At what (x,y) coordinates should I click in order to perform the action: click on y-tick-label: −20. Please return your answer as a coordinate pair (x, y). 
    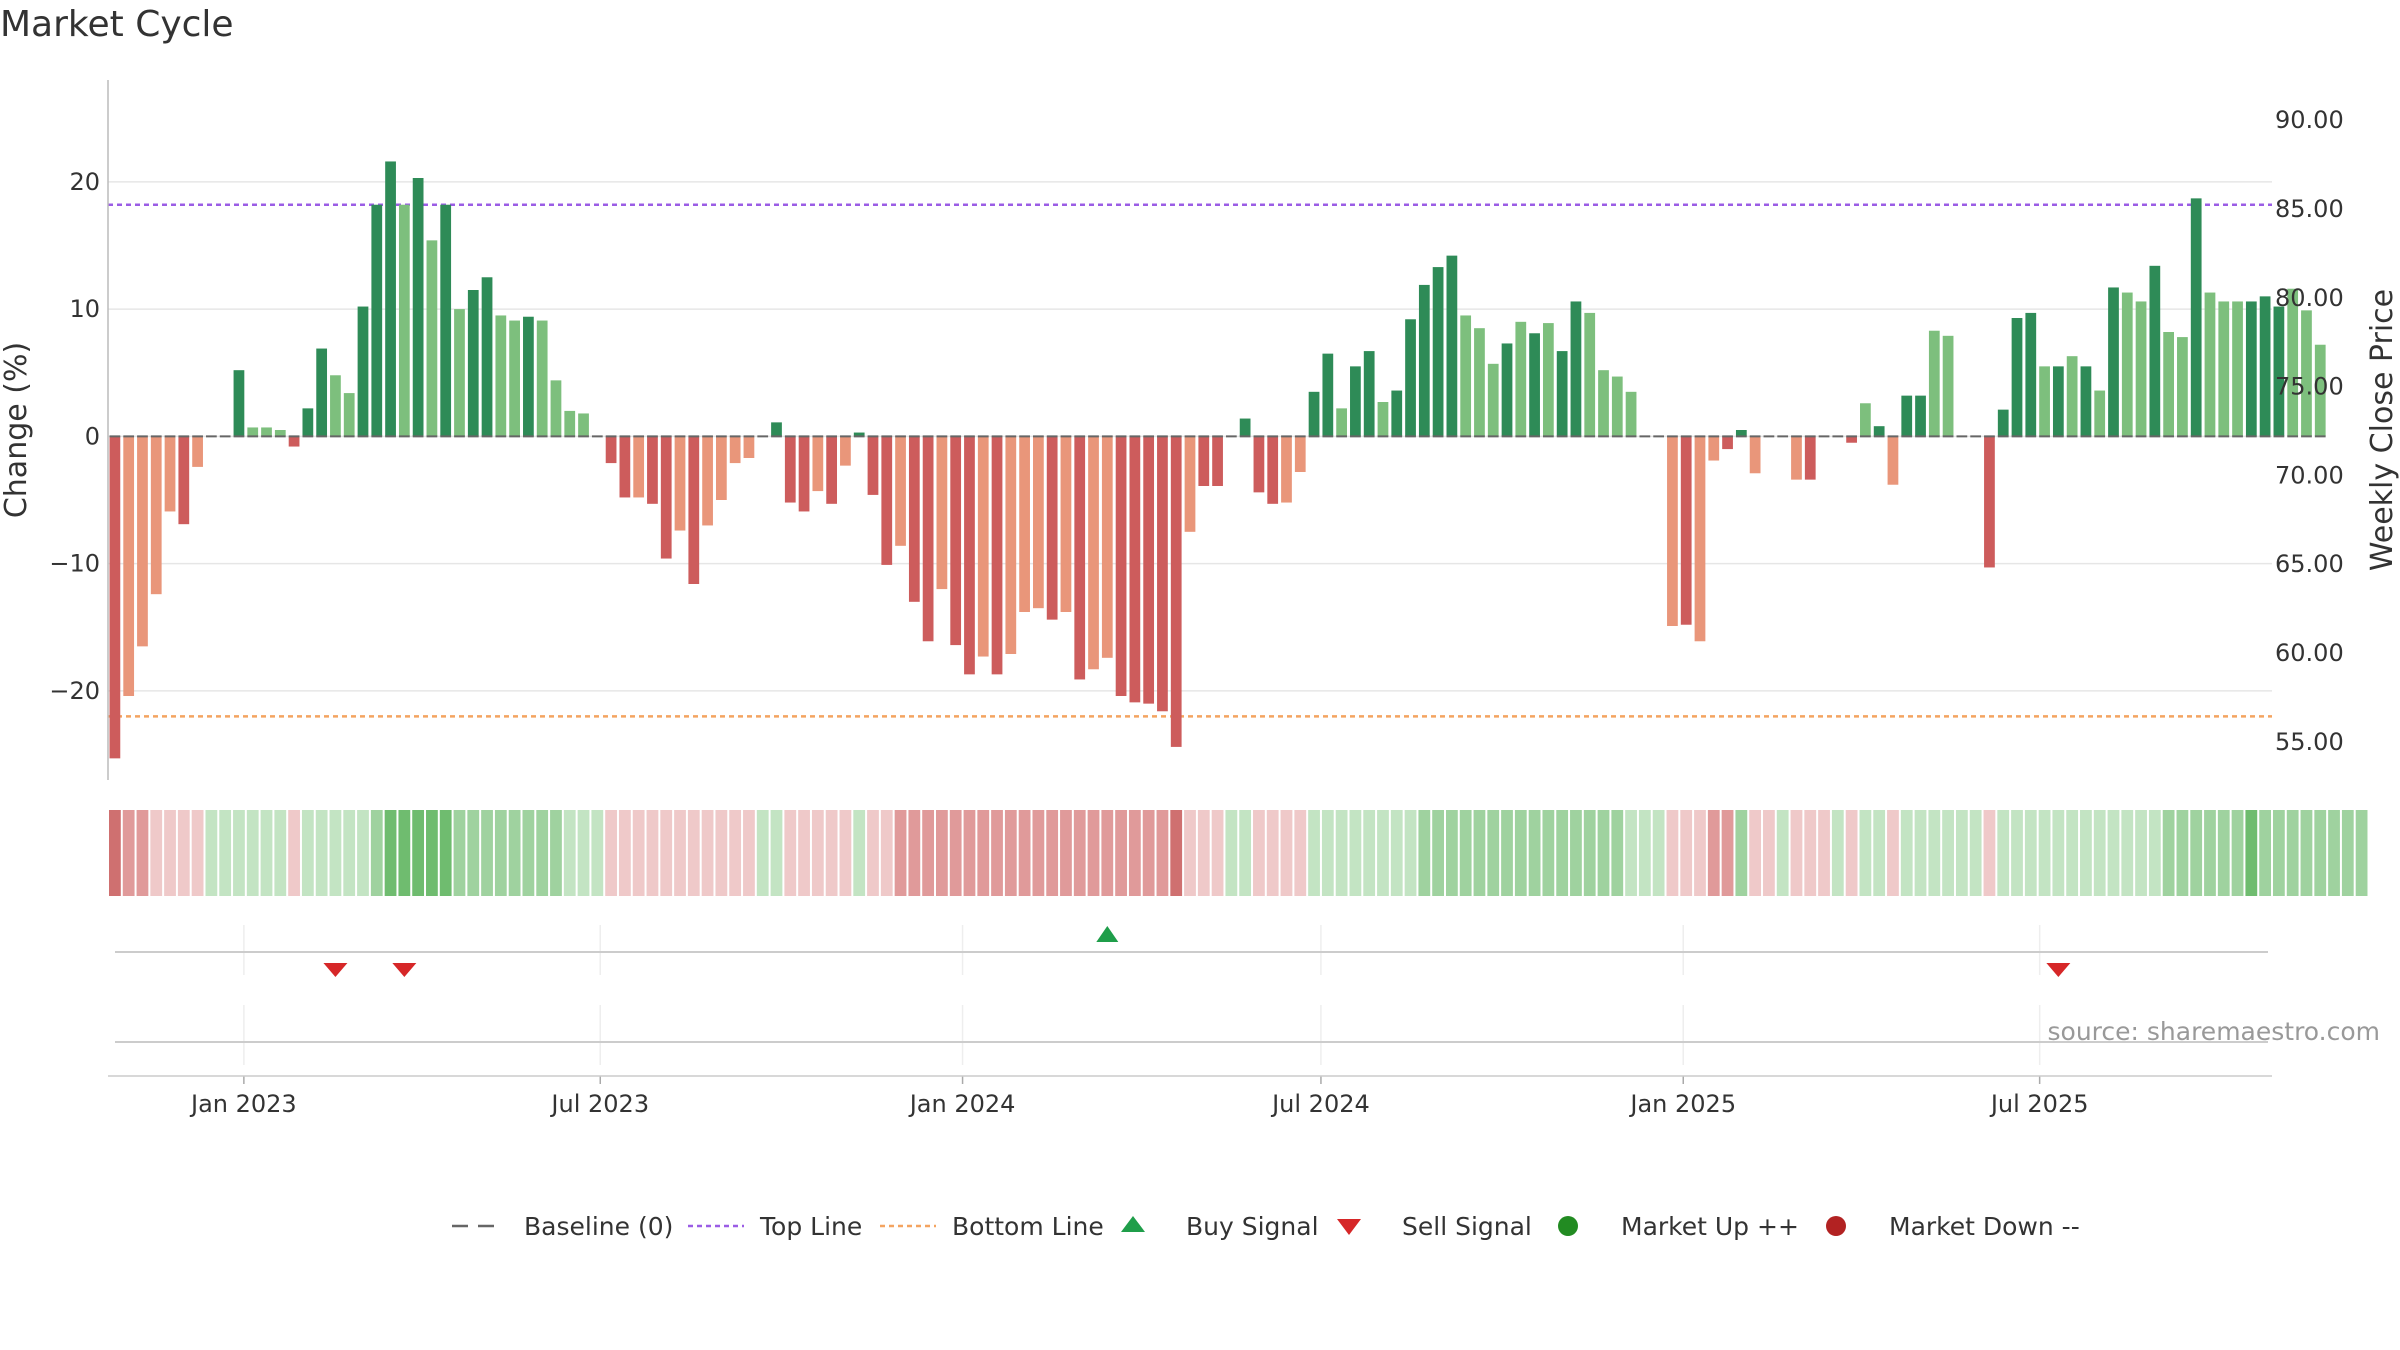
    Looking at the image, I should click on (74, 691).